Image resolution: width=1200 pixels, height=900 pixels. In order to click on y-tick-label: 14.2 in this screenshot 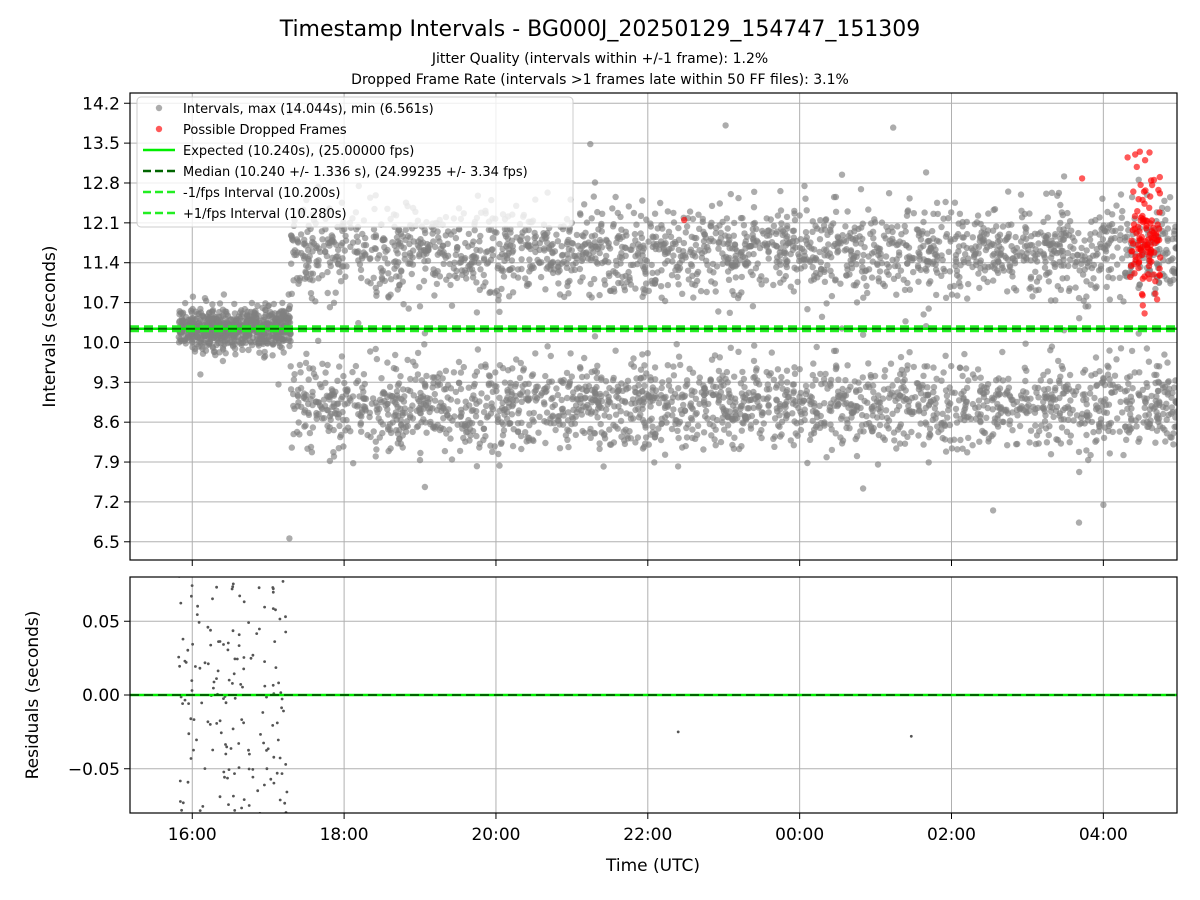, I will do `click(101, 104)`.